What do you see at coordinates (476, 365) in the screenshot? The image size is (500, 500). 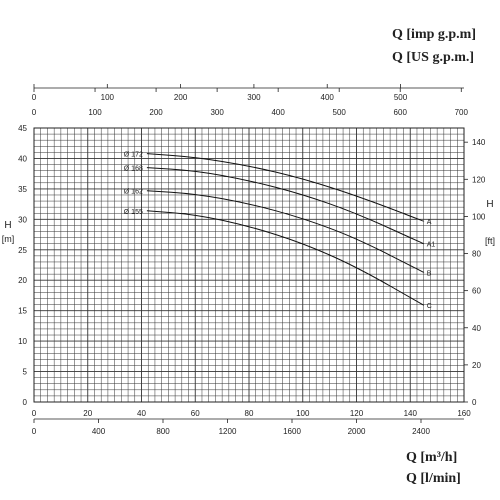 I see `y-tick-label-ft: 20` at bounding box center [476, 365].